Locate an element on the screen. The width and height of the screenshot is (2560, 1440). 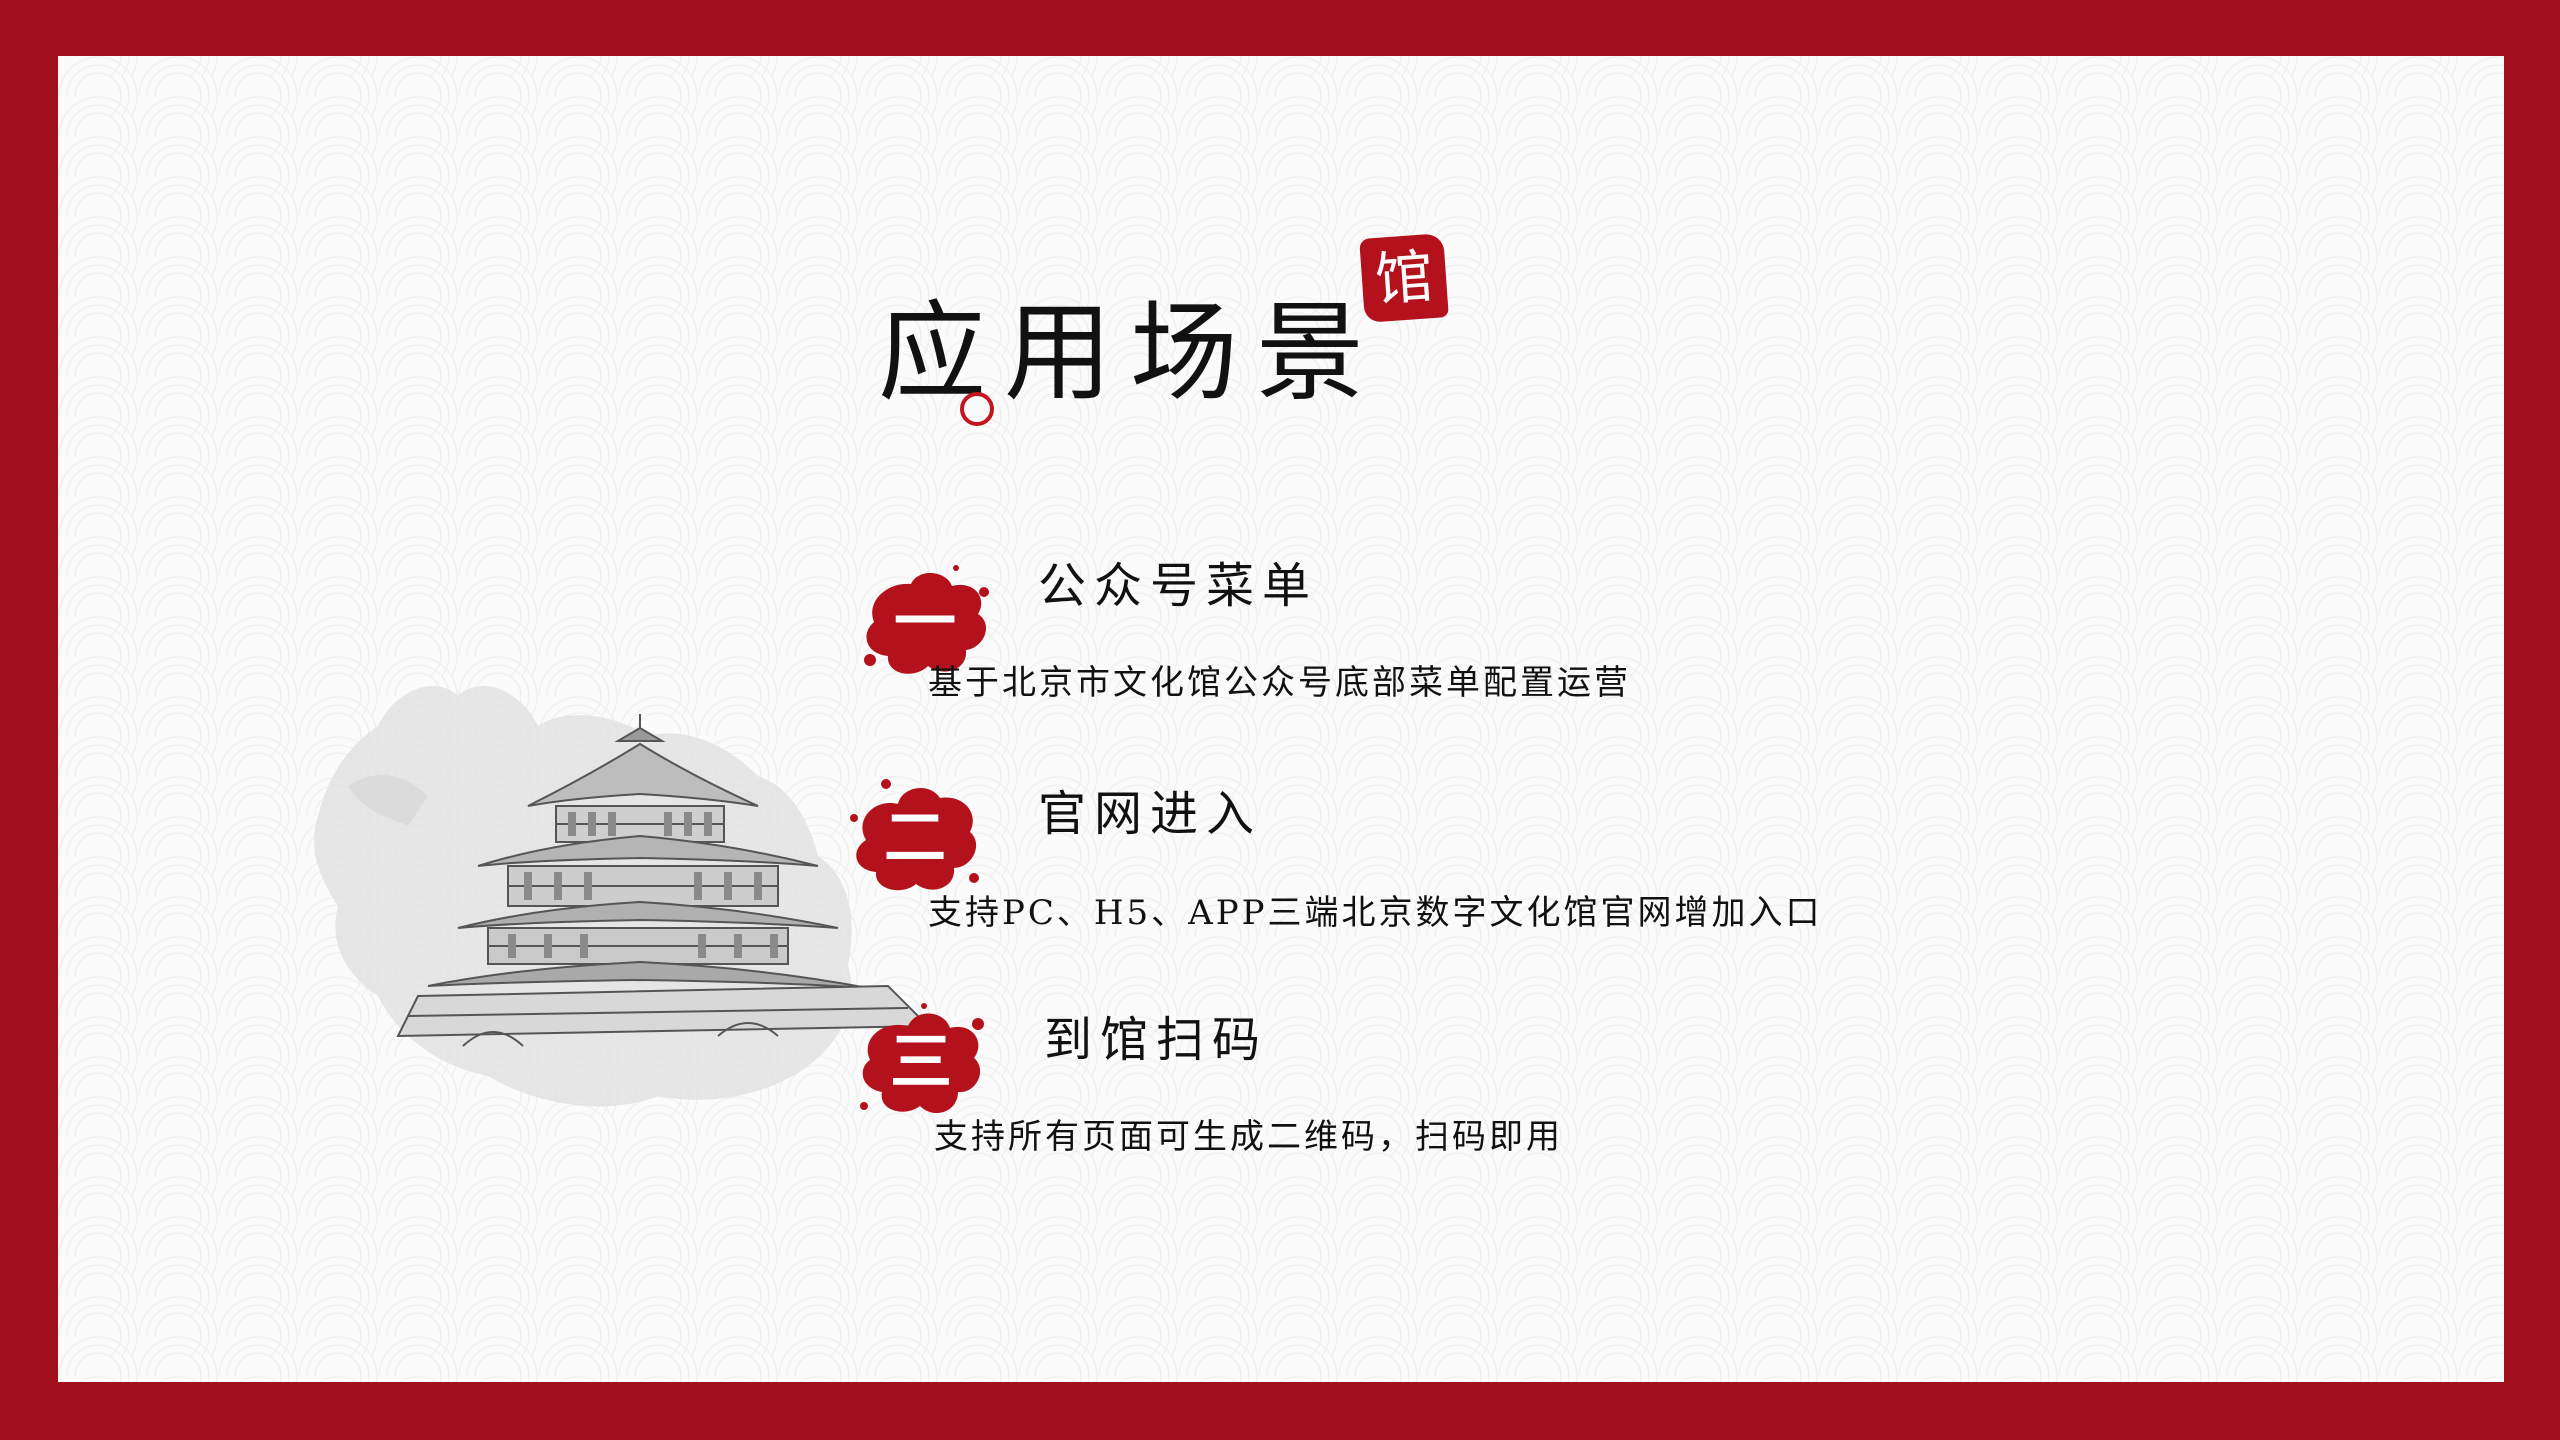
item-heading: 公众号菜单 is located at coordinates (1178, 586).